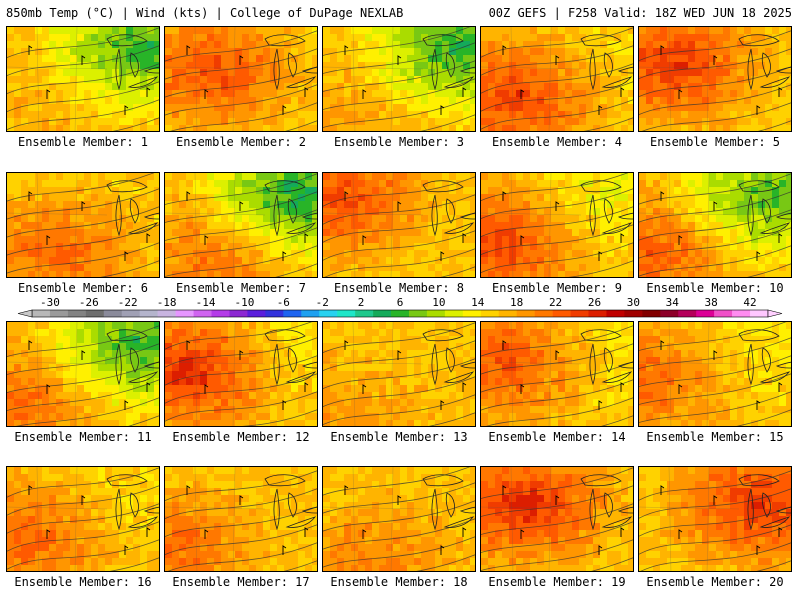 The width and height of the screenshot is (800, 600). What do you see at coordinates (322, 302) in the screenshot?
I see `colorbar-tick-label: -2` at bounding box center [322, 302].